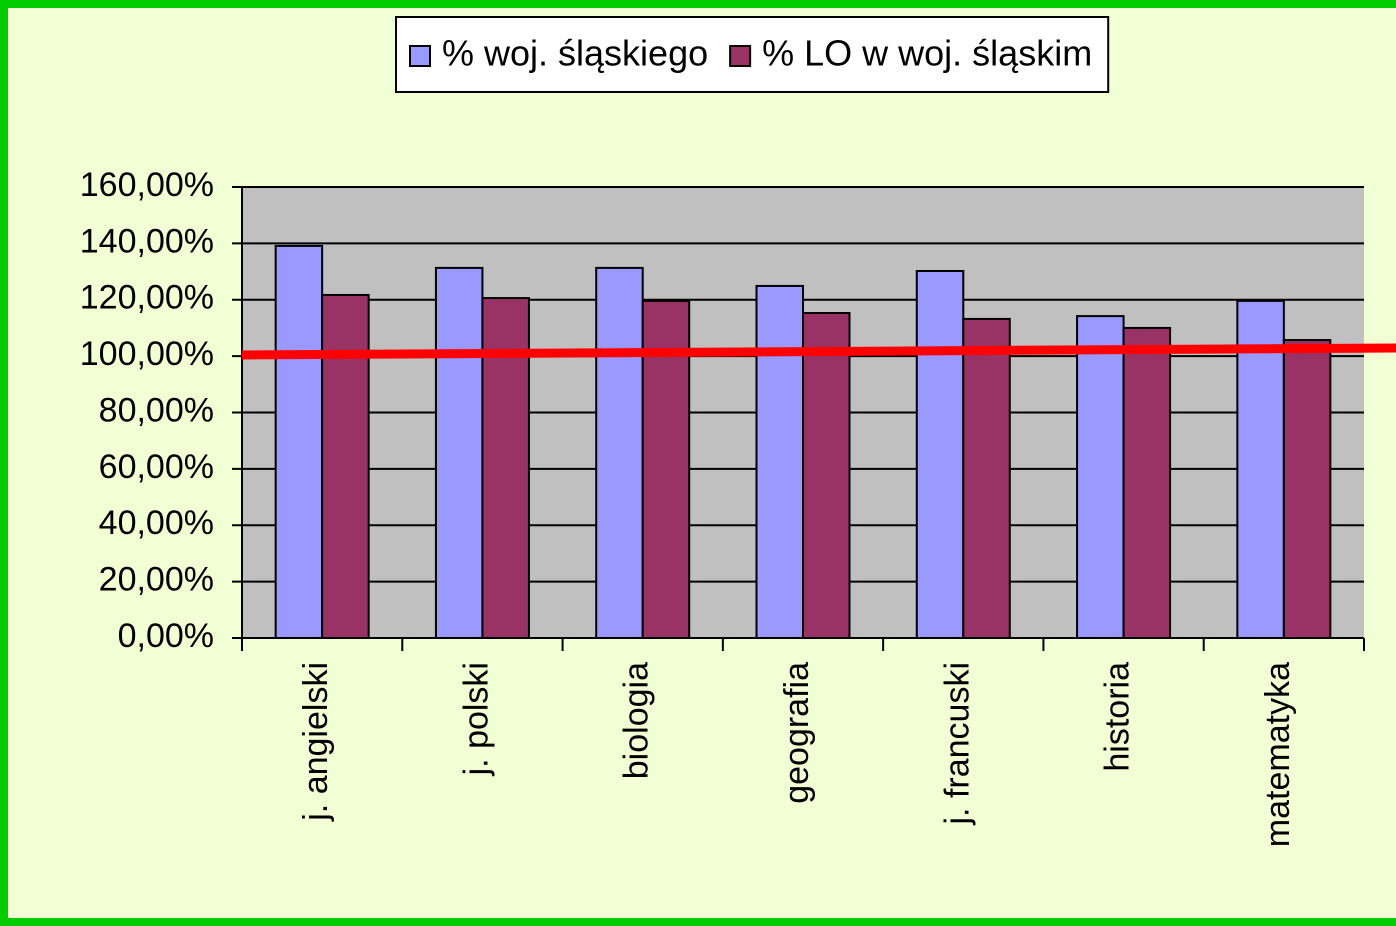 Image resolution: width=1396 pixels, height=926 pixels. I want to click on legend-box, so click(752, 54).